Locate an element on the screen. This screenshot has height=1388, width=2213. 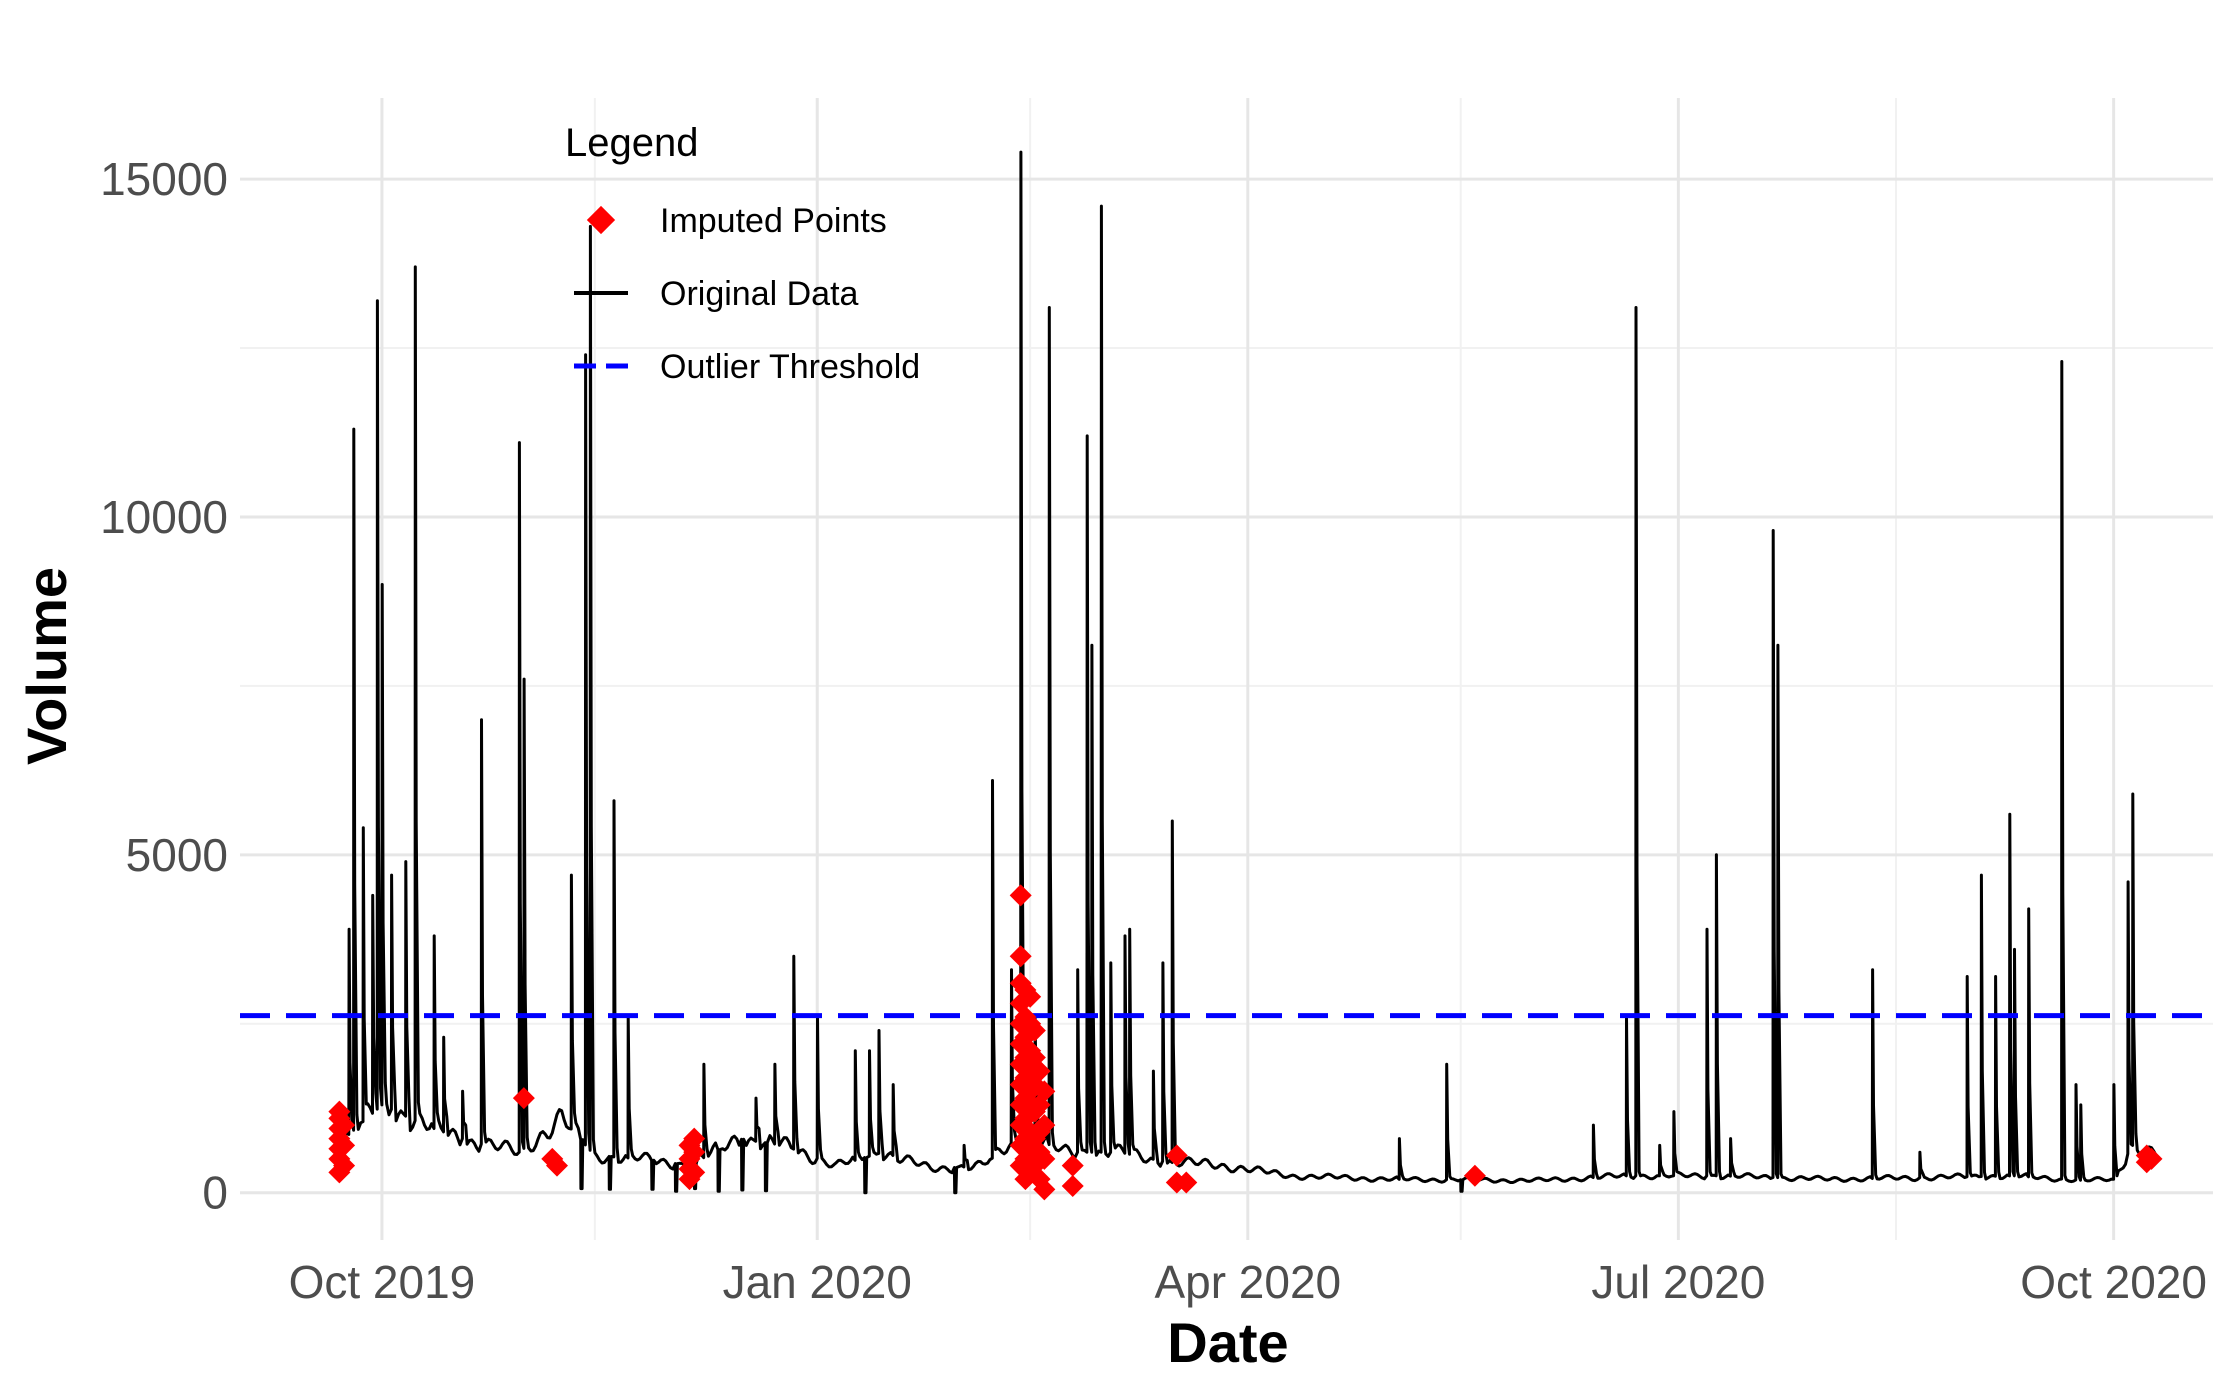
x-tick-label: Apr 2020 is located at coordinates (1247, 1282).